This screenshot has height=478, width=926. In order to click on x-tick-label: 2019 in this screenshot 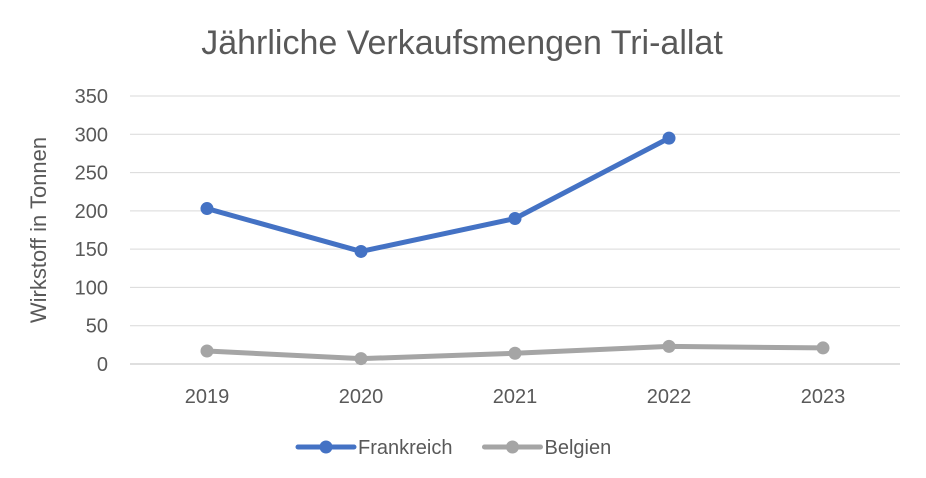, I will do `click(207, 397)`.